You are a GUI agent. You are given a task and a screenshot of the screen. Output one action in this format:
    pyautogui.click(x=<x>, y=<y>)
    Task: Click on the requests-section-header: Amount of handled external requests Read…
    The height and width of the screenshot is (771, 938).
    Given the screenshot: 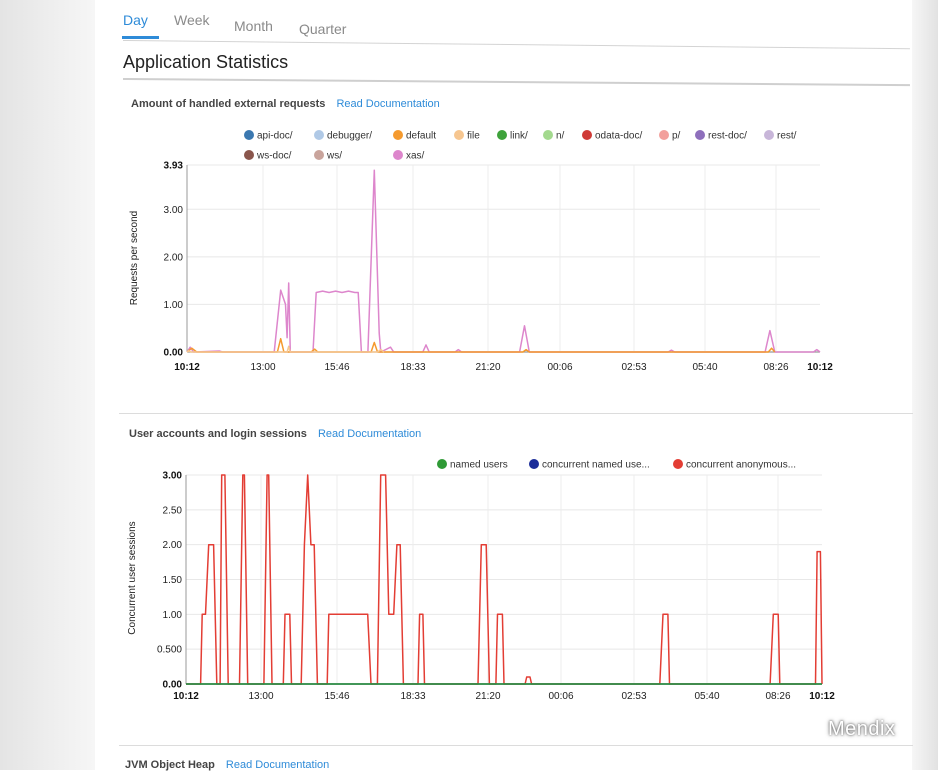 What is the action you would take?
    pyautogui.click(x=285, y=104)
    